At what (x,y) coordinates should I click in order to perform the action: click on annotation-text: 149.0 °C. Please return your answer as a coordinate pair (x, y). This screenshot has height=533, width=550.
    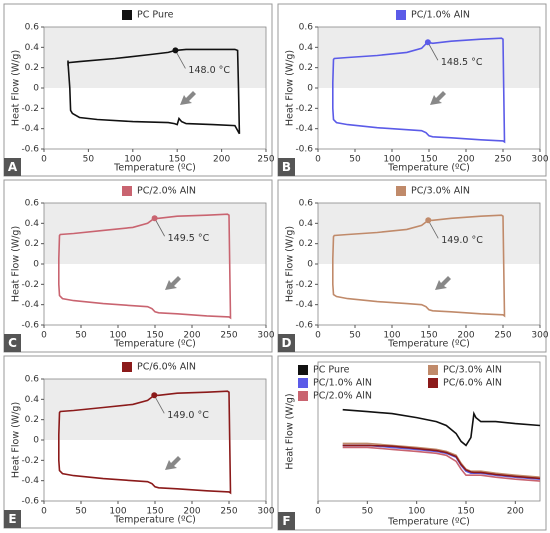
    Looking at the image, I should click on (188, 415).